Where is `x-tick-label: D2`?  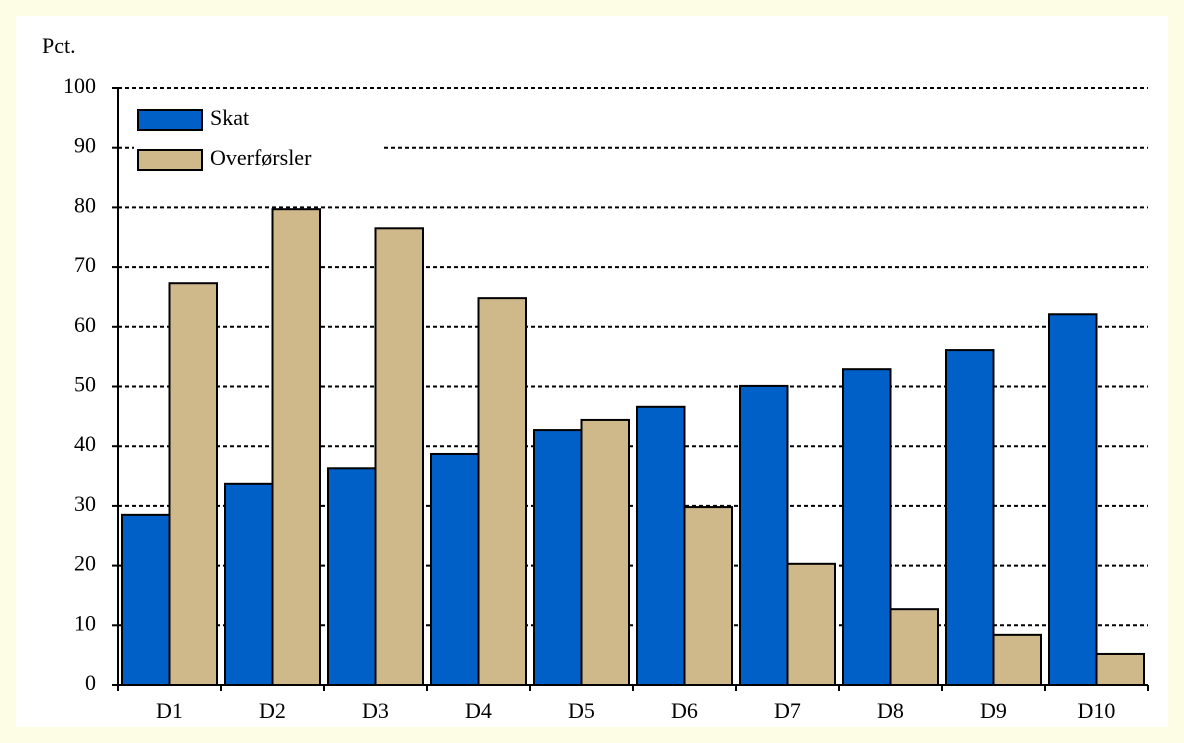 x-tick-label: D2 is located at coordinates (272, 710).